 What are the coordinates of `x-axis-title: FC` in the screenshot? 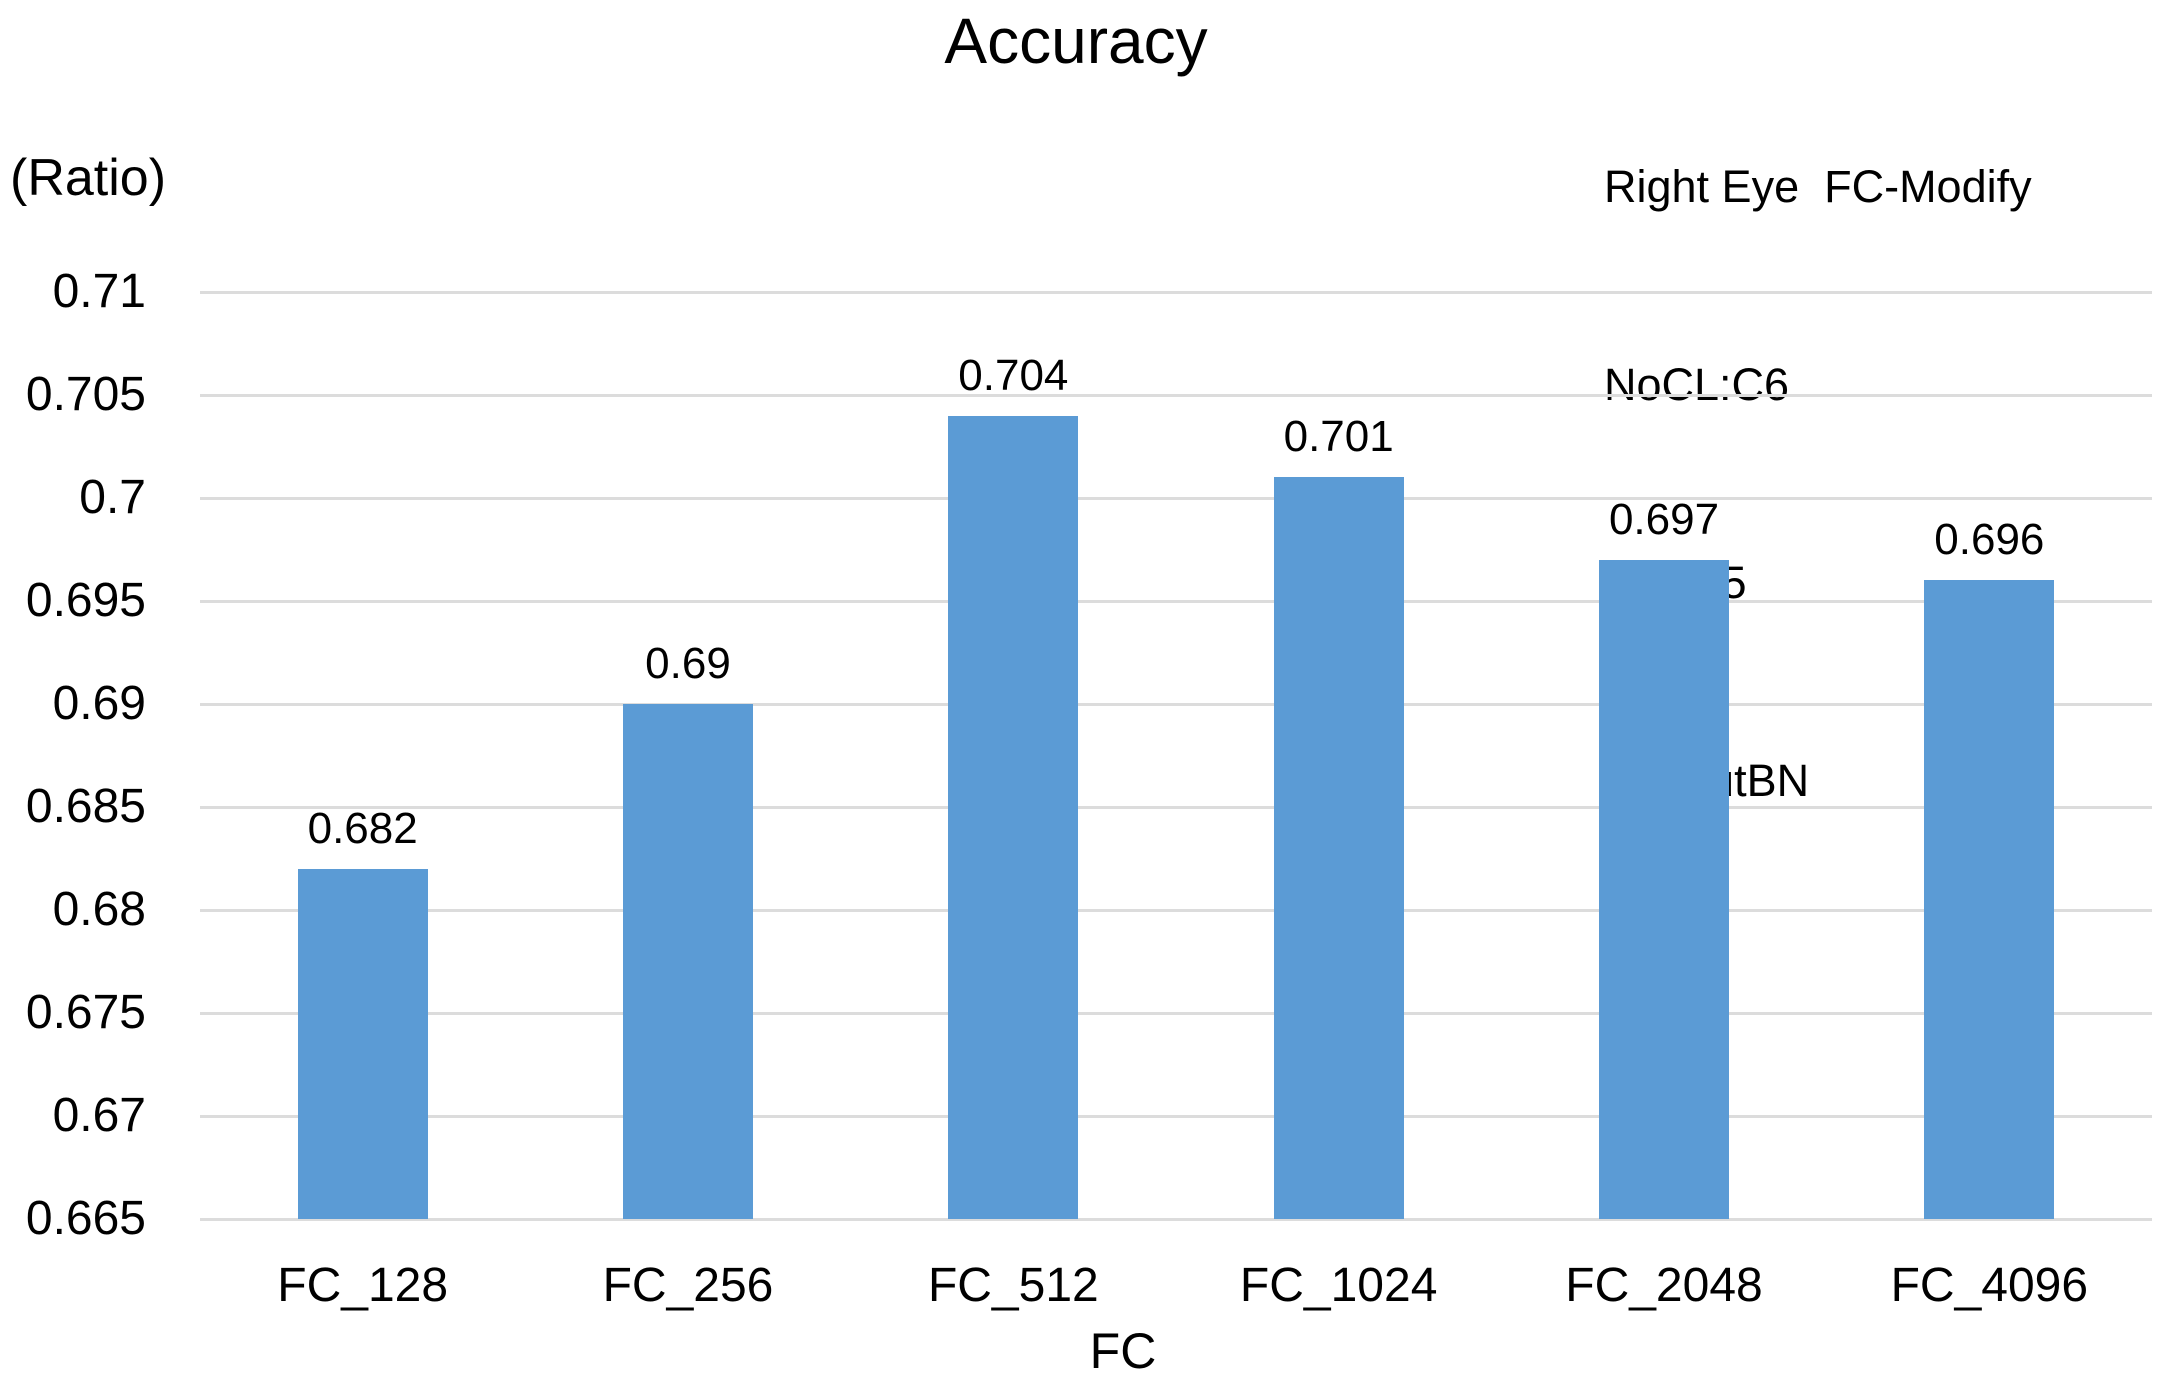 It's located at (1123, 1351).